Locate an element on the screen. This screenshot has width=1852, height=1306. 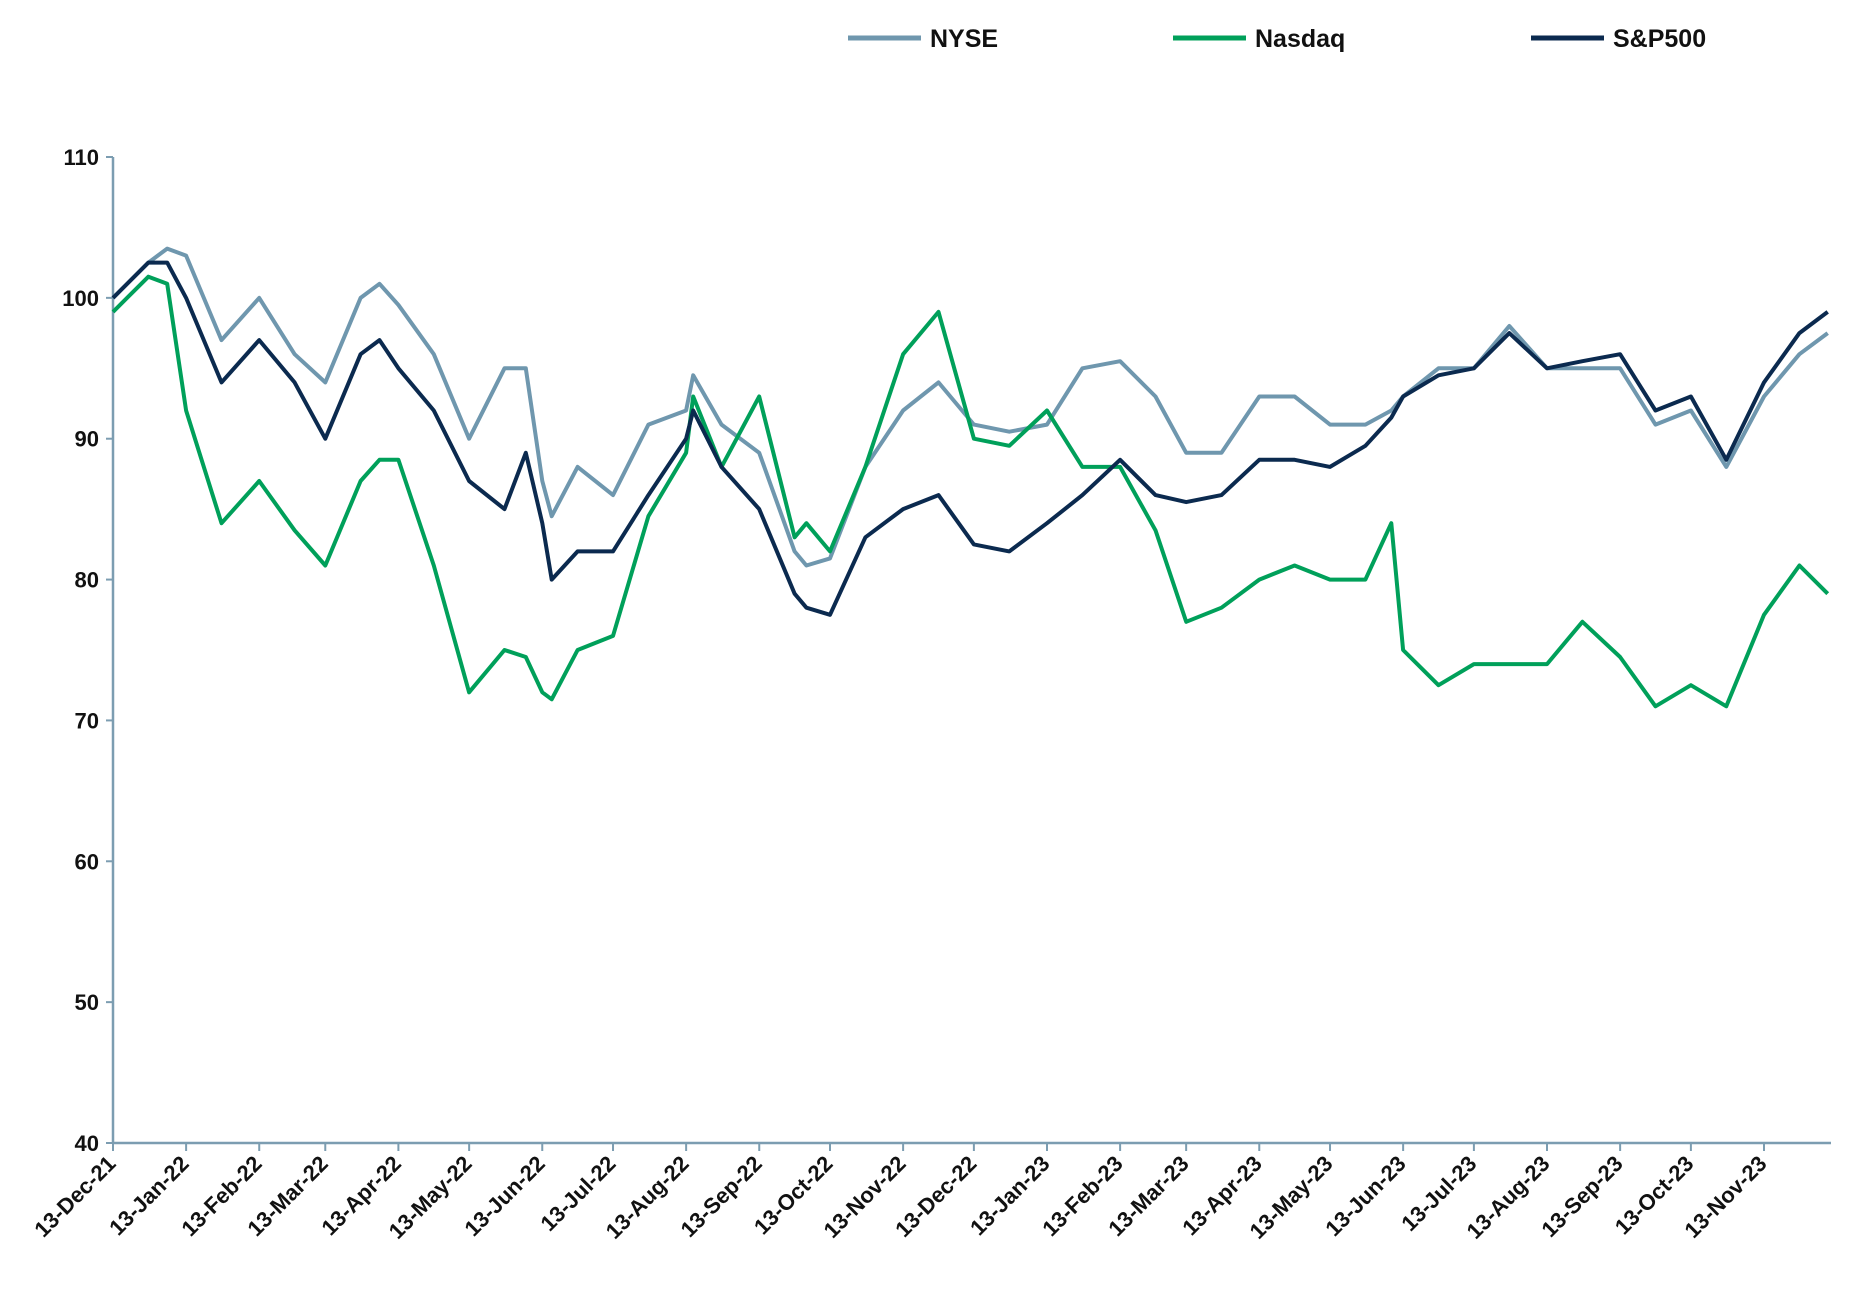
y-tick-label: 110 is located at coordinates (82, 157).